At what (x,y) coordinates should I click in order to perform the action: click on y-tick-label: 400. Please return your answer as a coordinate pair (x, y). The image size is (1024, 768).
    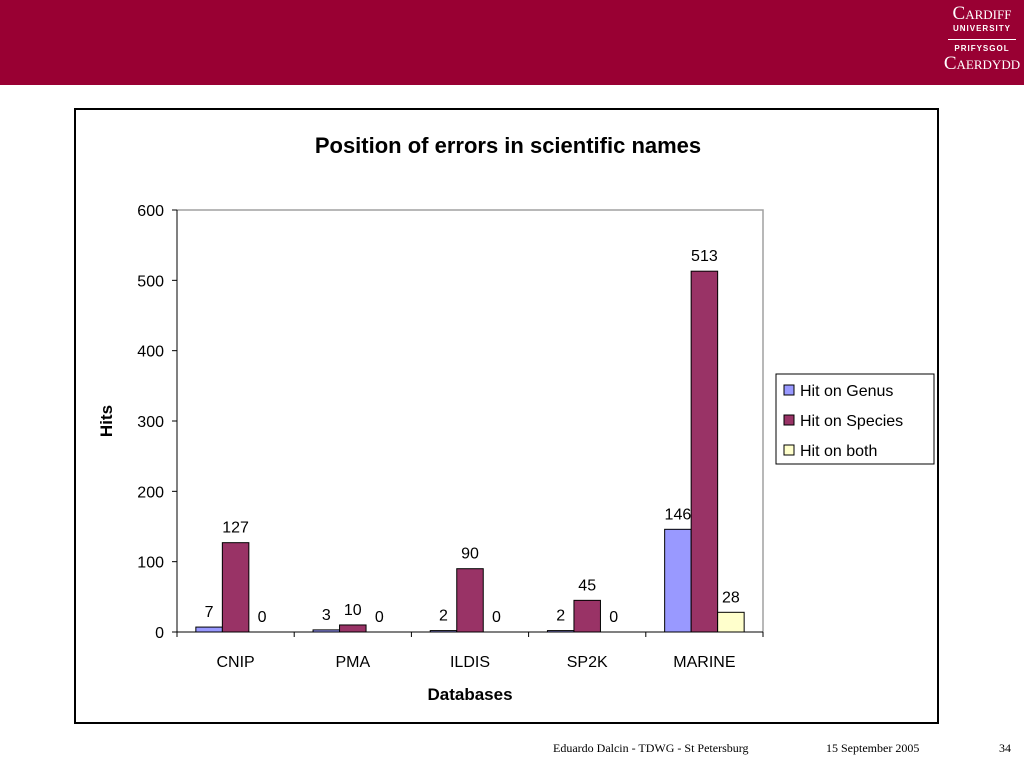
    Looking at the image, I should click on (150, 352).